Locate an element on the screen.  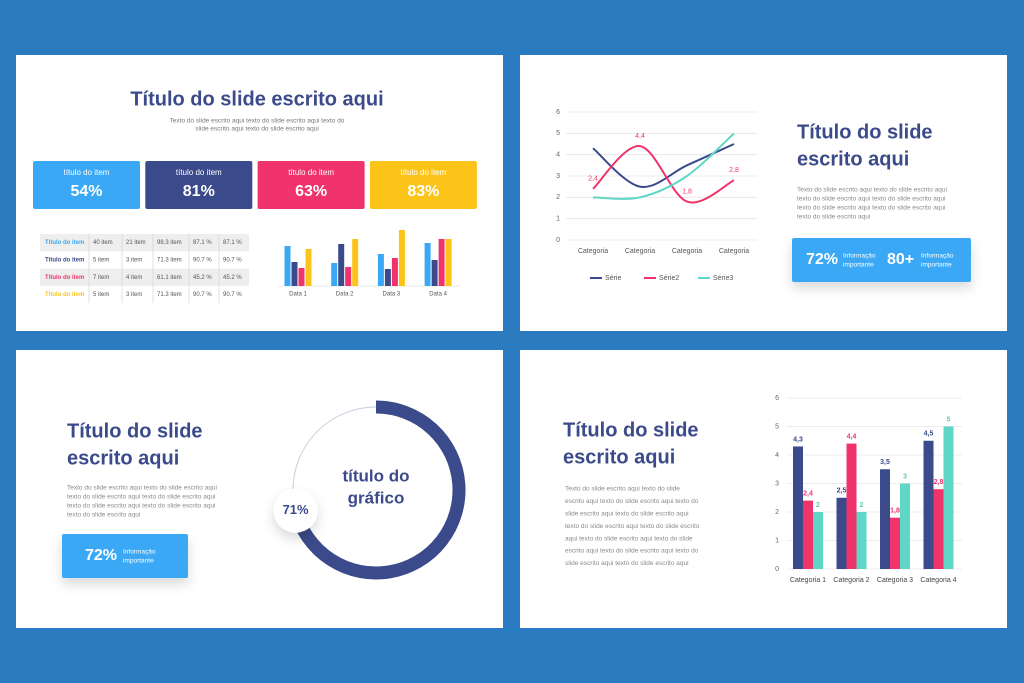
data-label: 2,5 is located at coordinates (842, 491).